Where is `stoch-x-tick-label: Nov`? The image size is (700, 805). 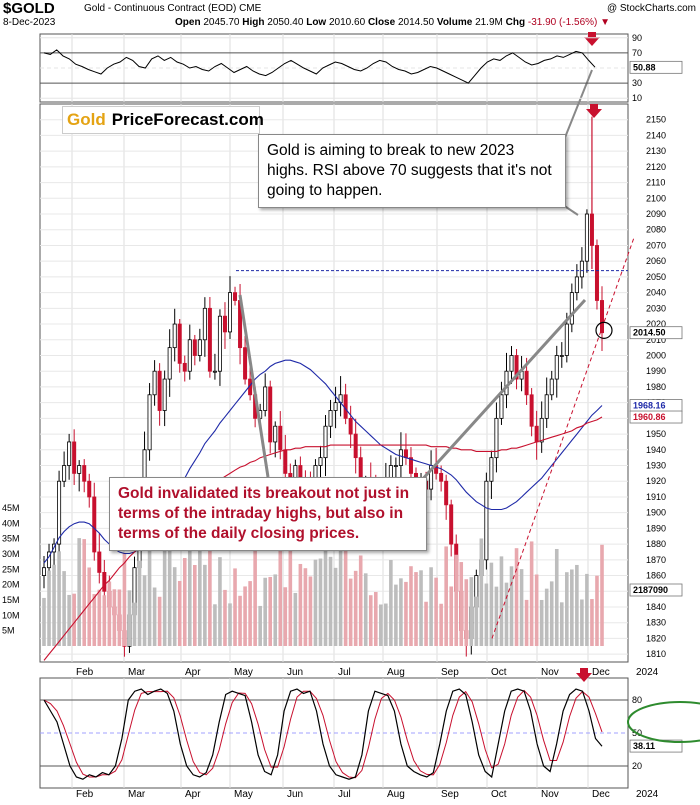
stoch-x-tick-label: Nov is located at coordinates (550, 794).